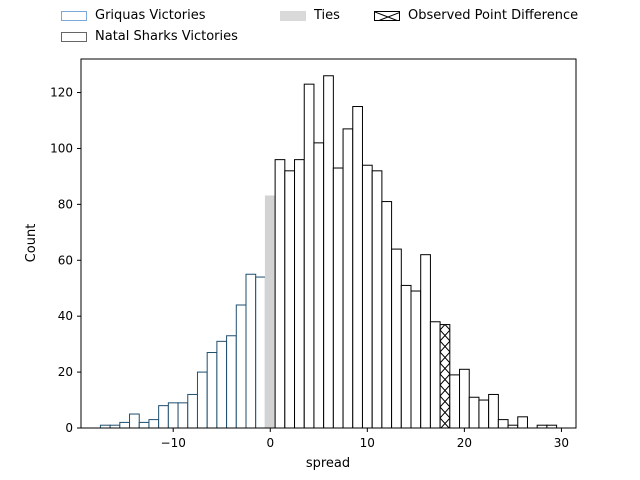 This screenshot has width=640, height=480. Describe the element at coordinates (31, 243) in the screenshot. I see `y-axis-label: Count` at that location.